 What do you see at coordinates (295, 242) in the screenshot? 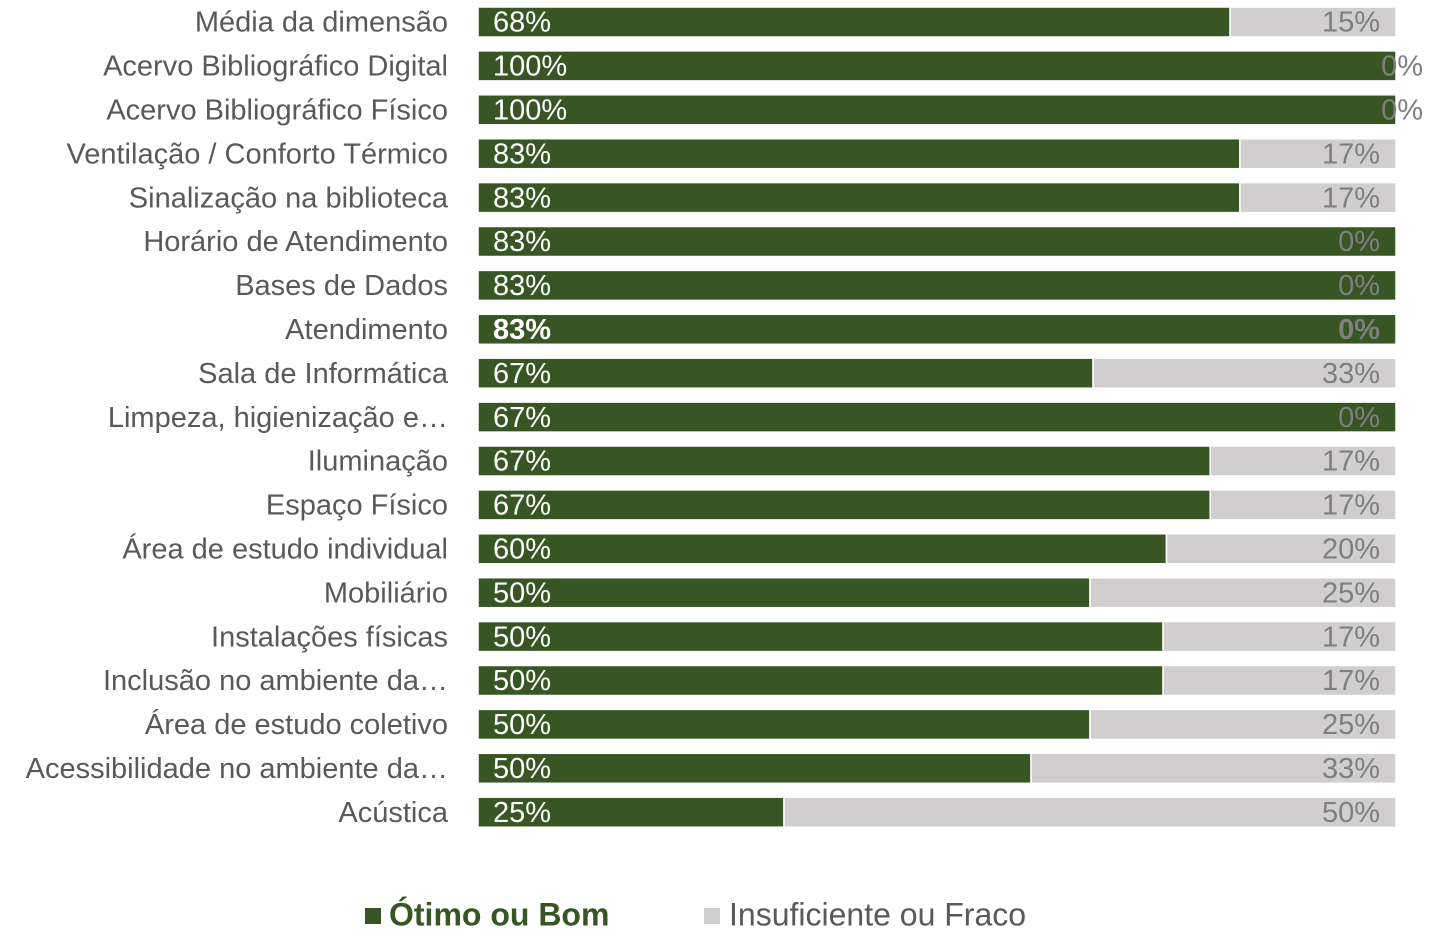
I see `category-label: Horário de Atendimento` at bounding box center [295, 242].